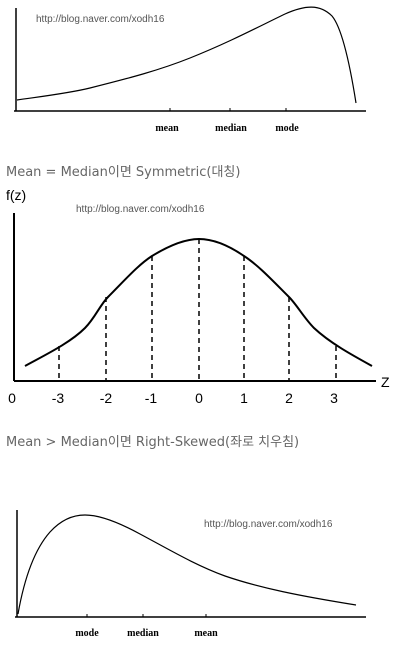 The height and width of the screenshot is (653, 406). I want to click on right-skewed-curve, so click(187, 564).